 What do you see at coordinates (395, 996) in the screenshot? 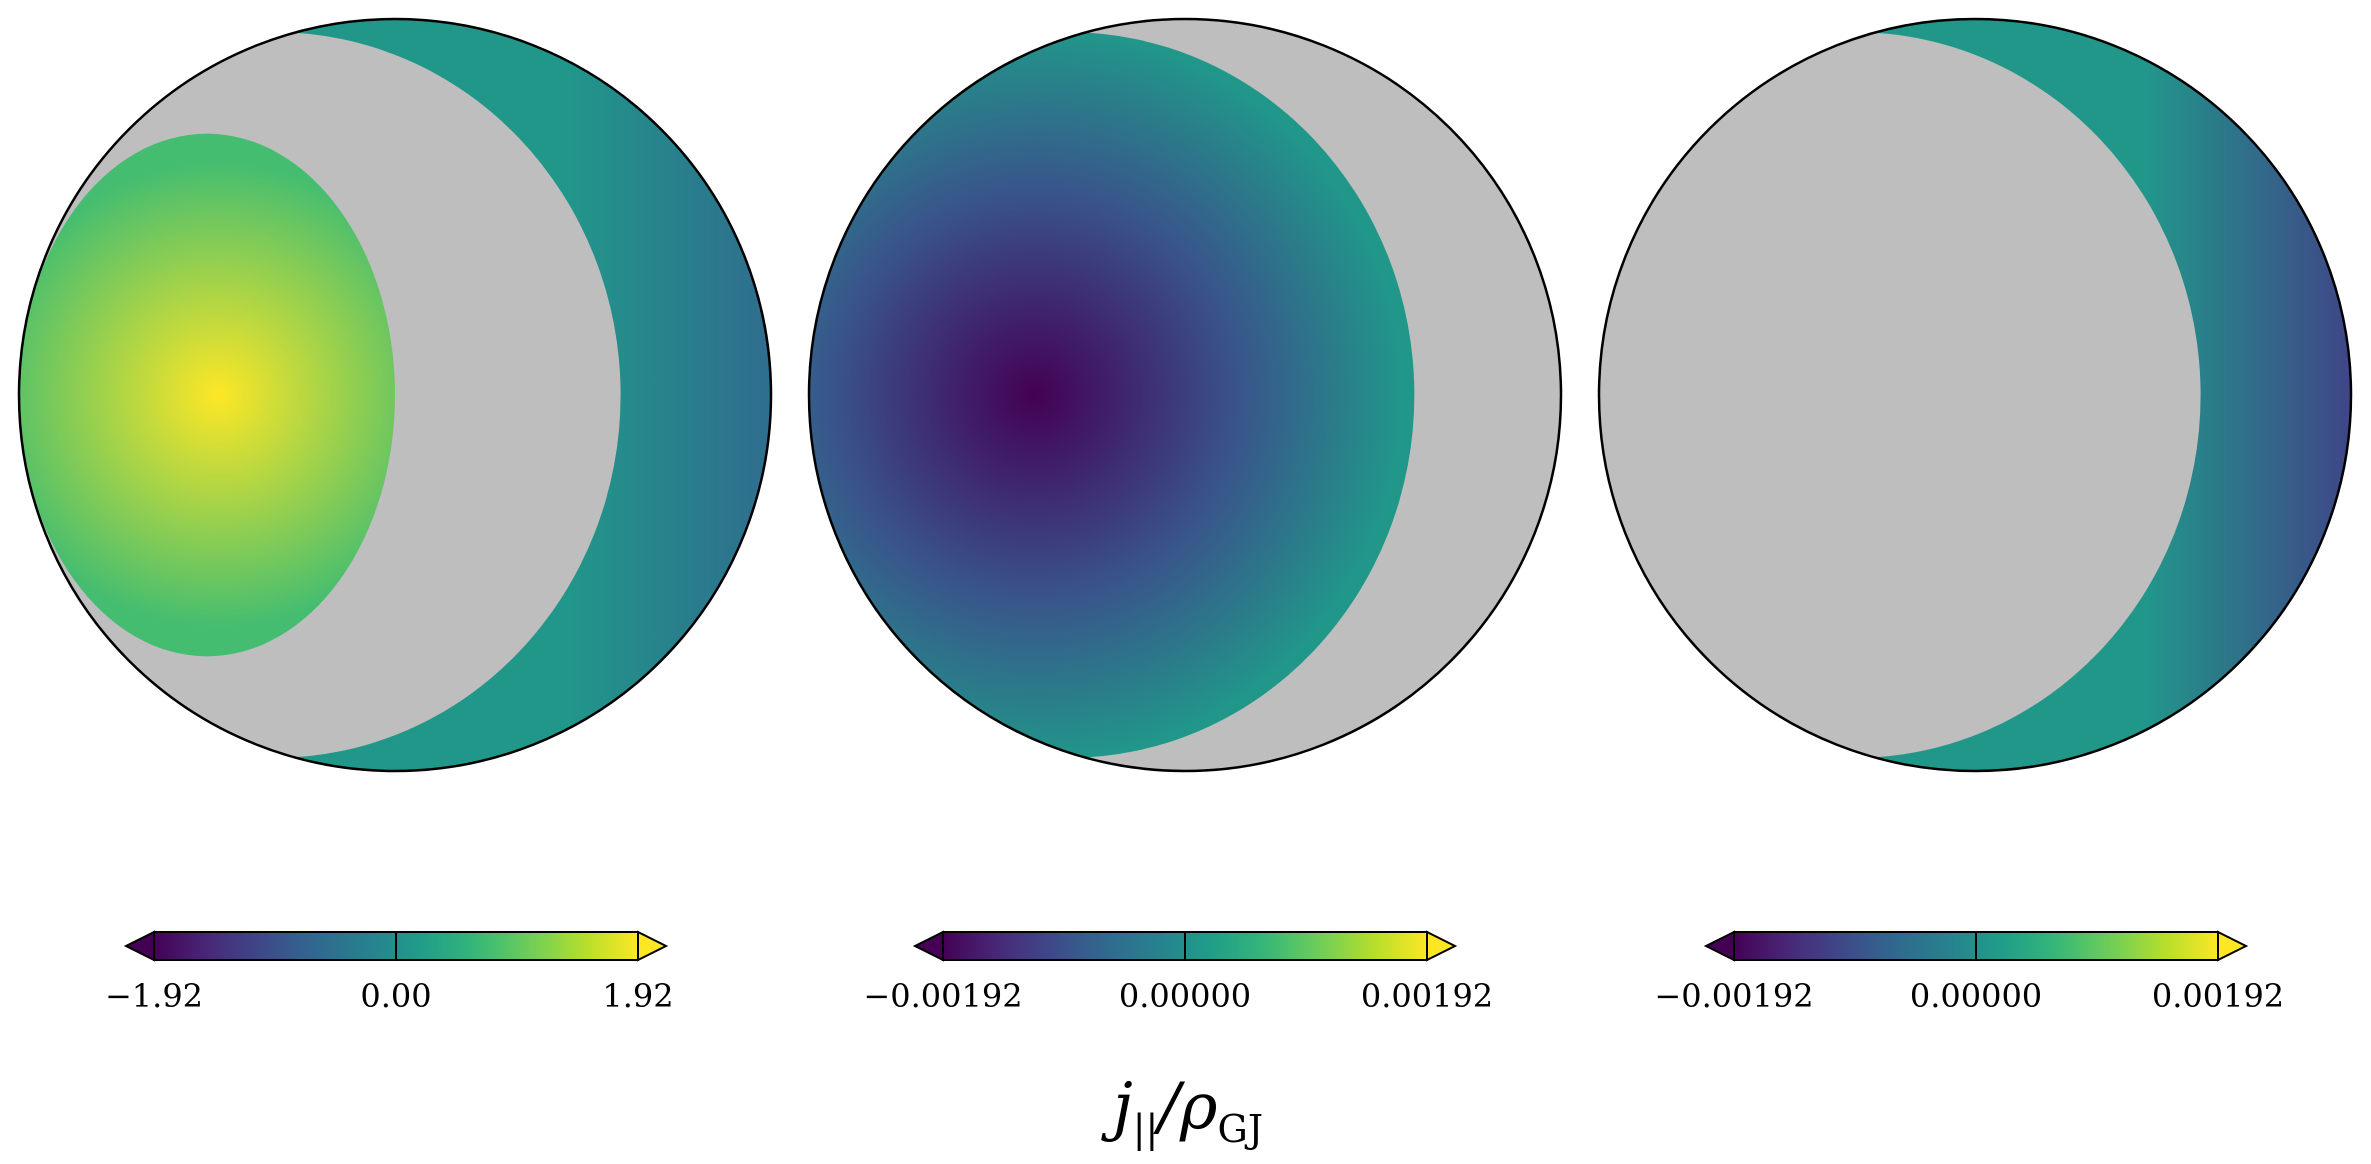
I see `colorbar-tick-label: 0.00` at bounding box center [395, 996].